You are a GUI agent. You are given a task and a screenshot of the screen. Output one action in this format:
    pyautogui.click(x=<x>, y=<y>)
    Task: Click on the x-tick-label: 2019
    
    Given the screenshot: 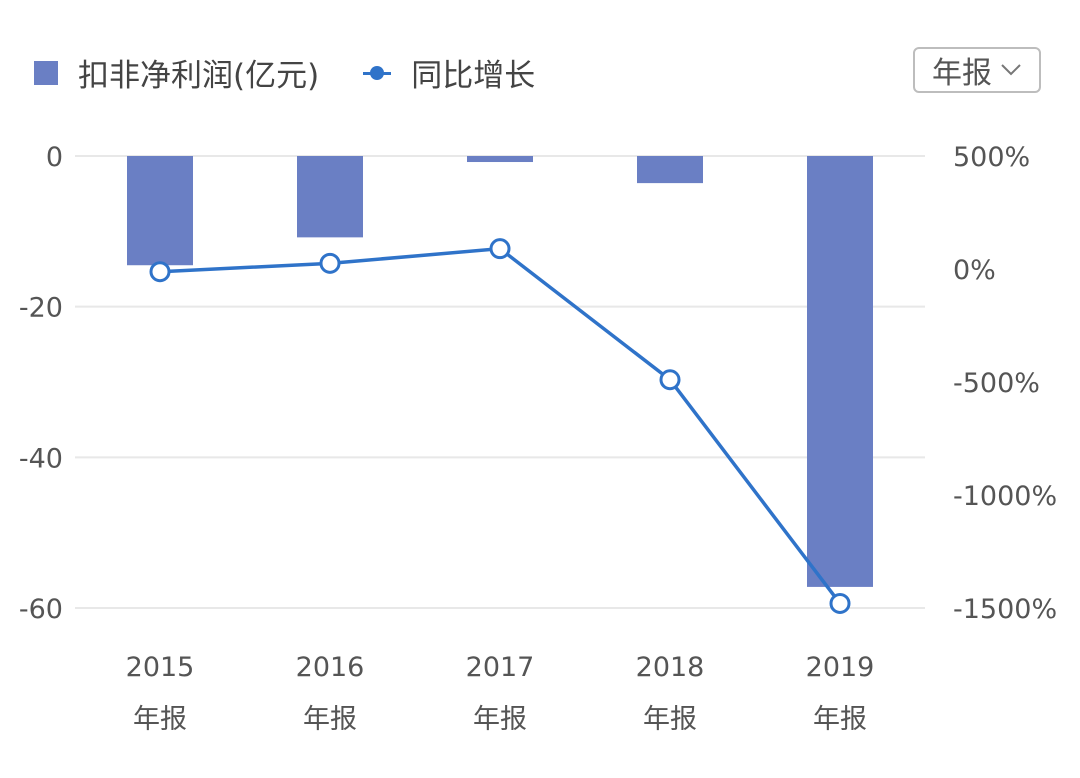 What is the action you would take?
    pyautogui.click(x=840, y=667)
    